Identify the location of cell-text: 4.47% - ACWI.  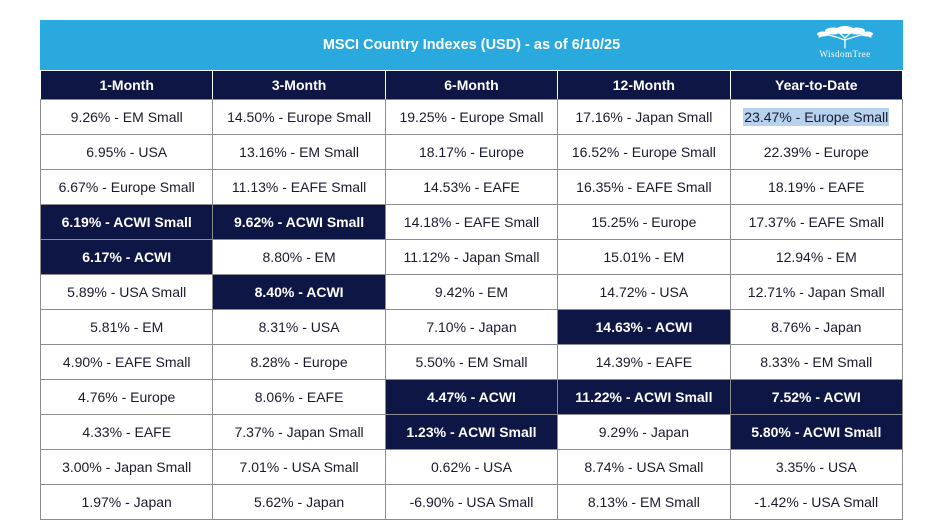
(471, 397).